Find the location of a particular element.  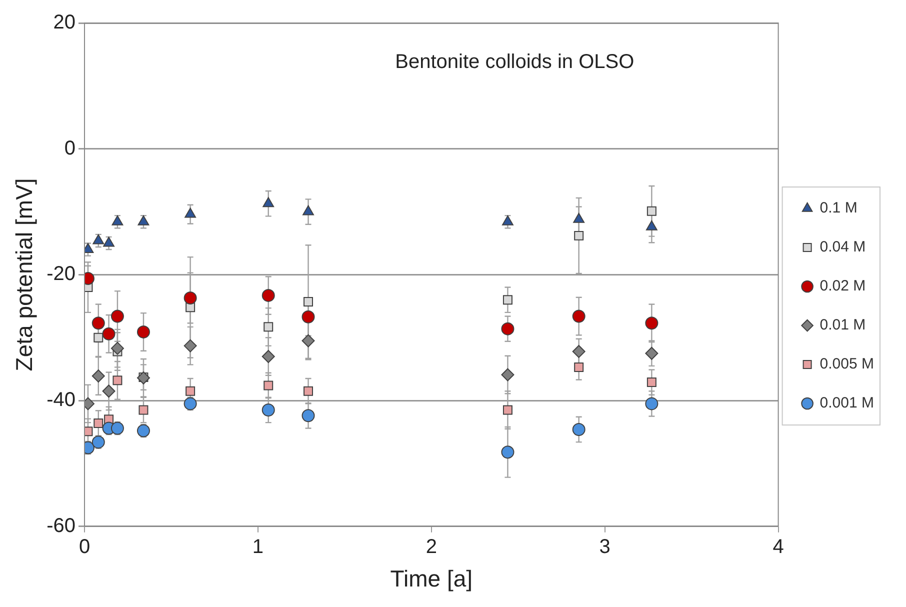

y-tick-label: -40 is located at coordinates (61, 400).